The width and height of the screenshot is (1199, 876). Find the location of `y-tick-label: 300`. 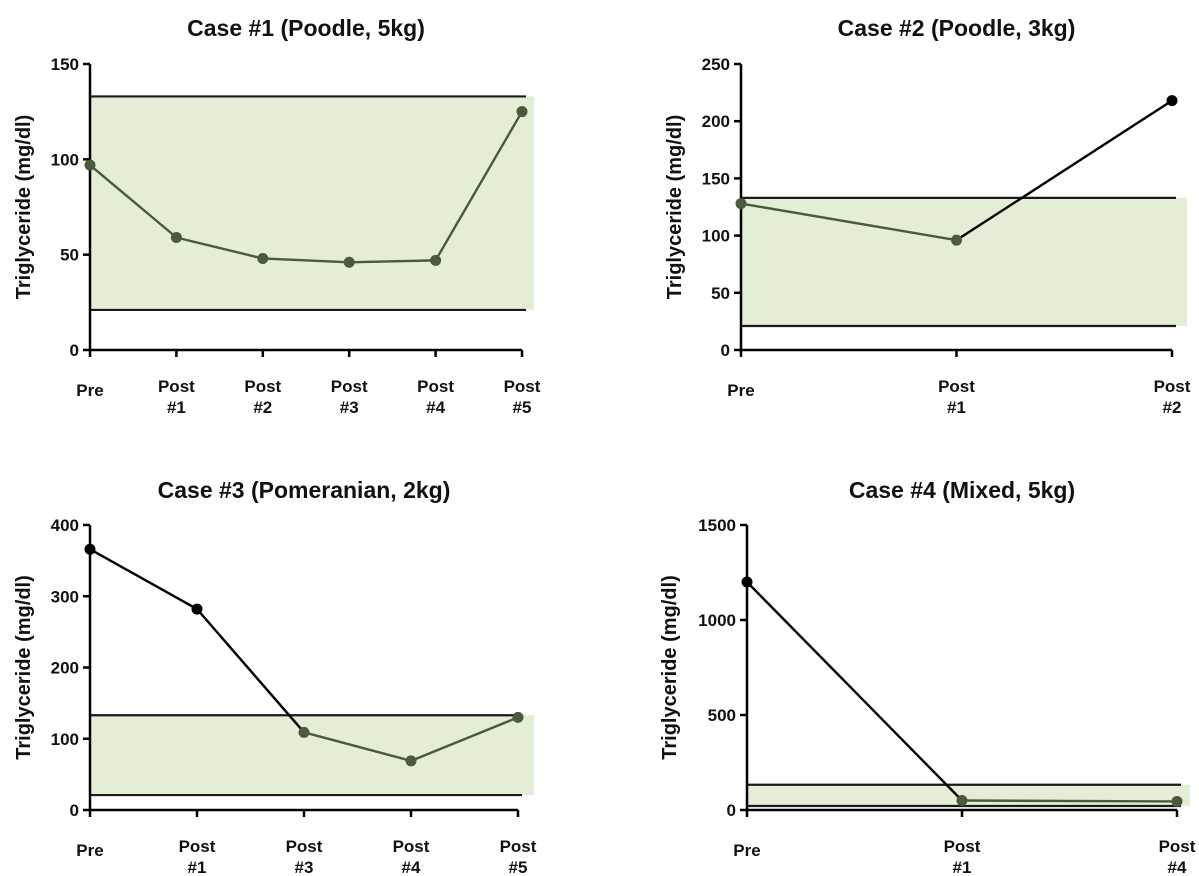

y-tick-label: 300 is located at coordinates (65, 596).